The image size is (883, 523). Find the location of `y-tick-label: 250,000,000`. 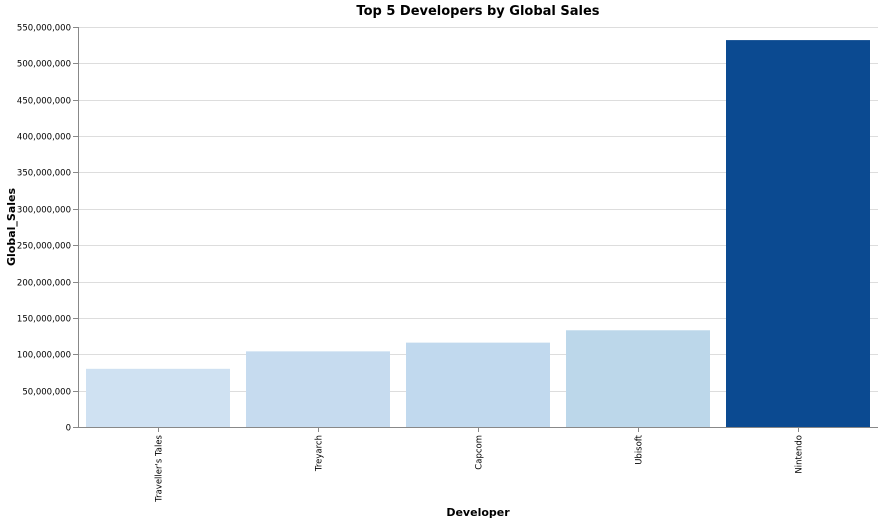

y-tick-label: 250,000,000 is located at coordinates (44, 247).